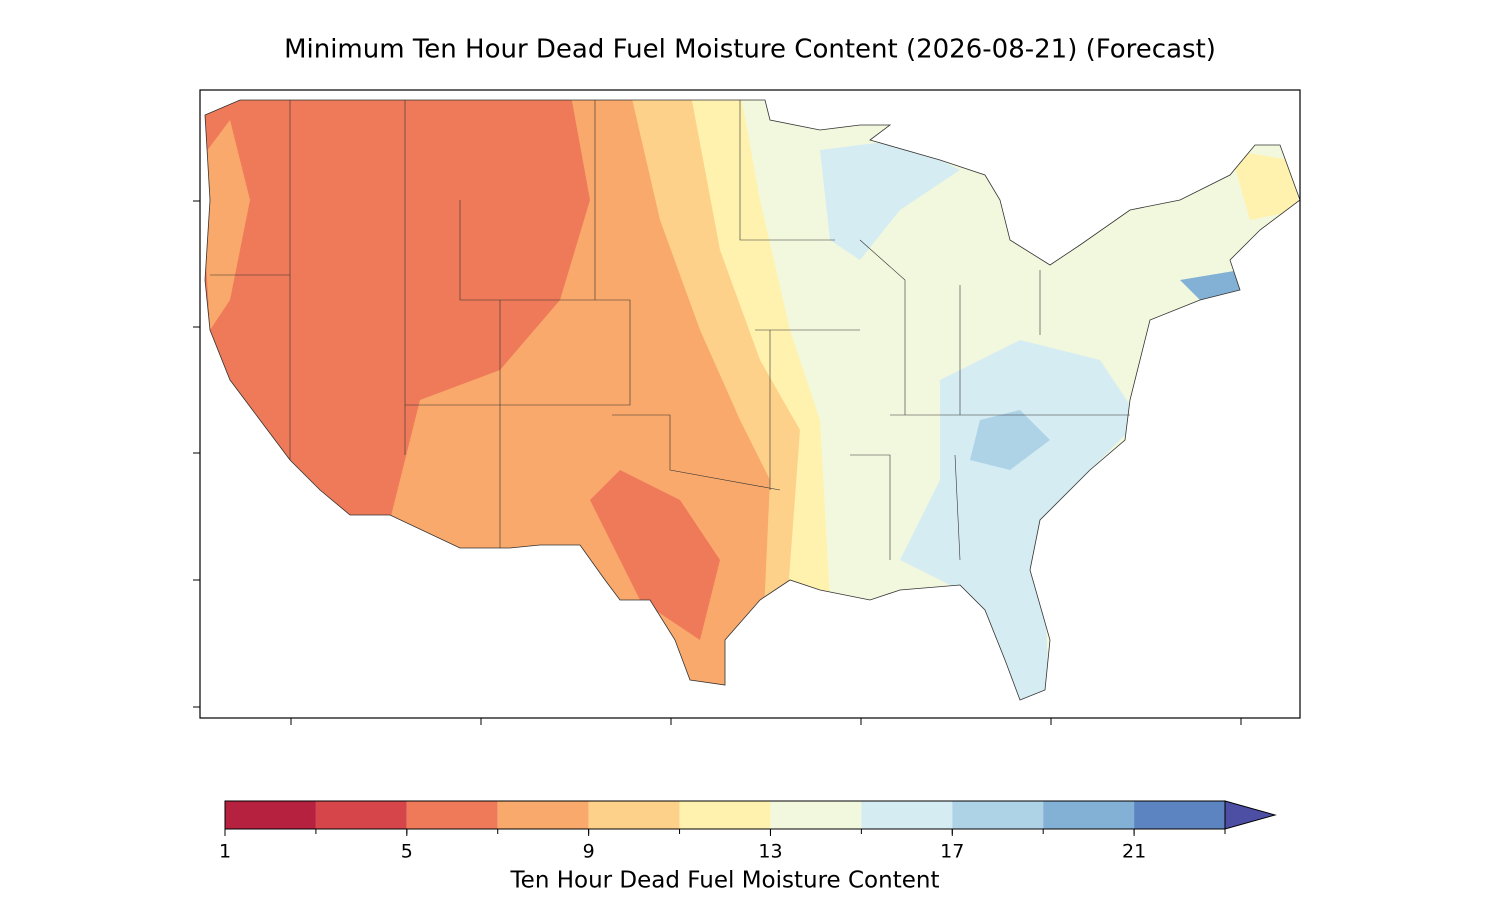  I want to click on colorbar-tick-label: 17, so click(952, 852).